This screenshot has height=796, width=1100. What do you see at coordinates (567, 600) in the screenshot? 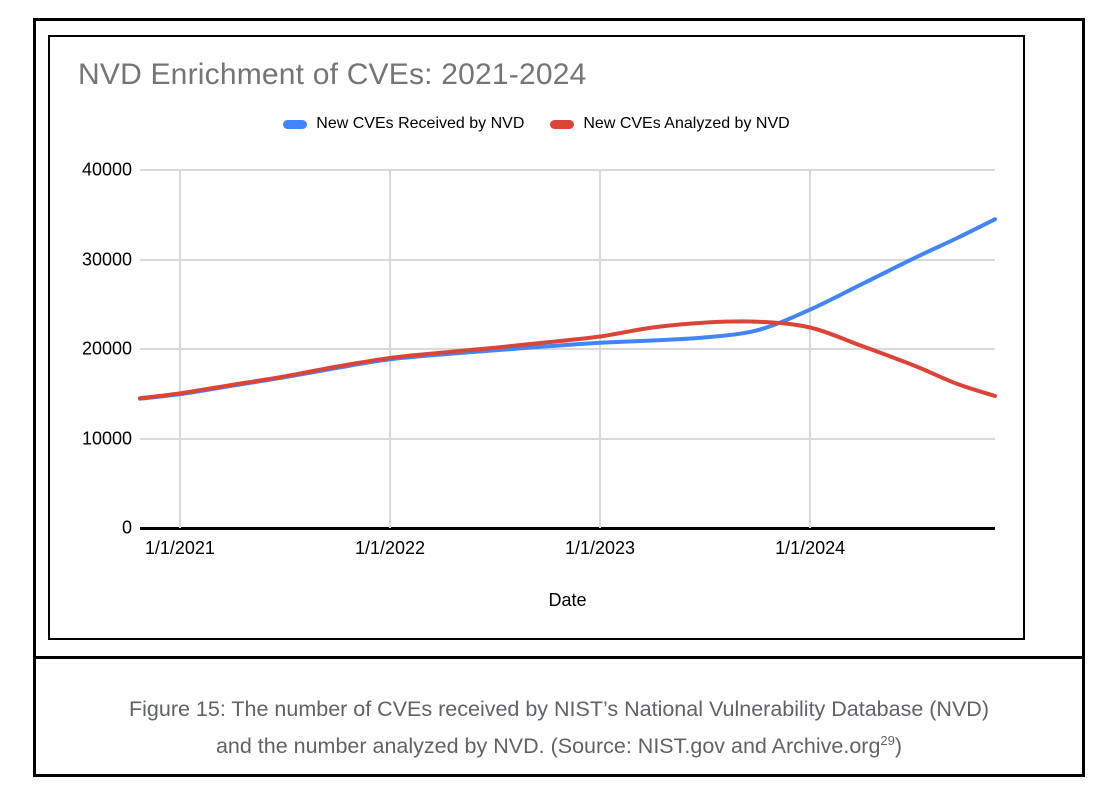
I see `x-axis-title: Date` at bounding box center [567, 600].